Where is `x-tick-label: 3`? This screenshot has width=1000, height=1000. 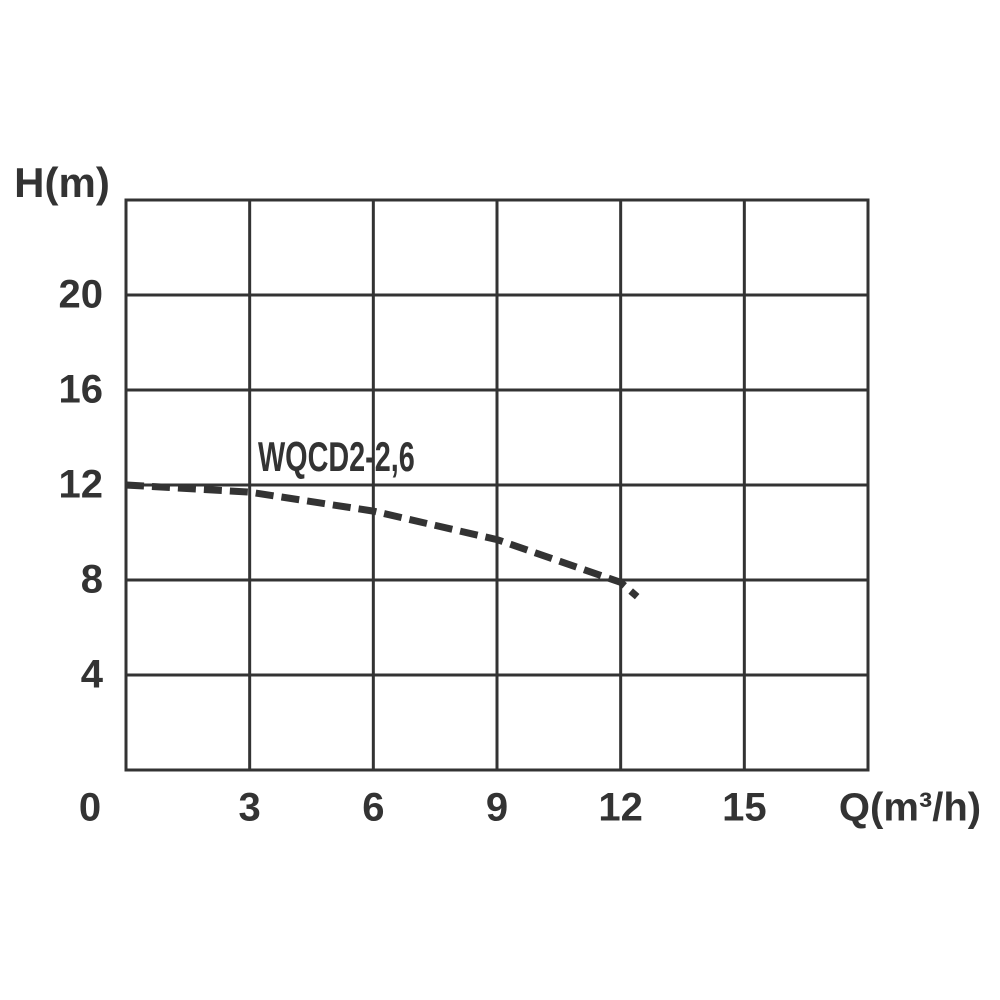 x-tick-label: 3 is located at coordinates (250, 808).